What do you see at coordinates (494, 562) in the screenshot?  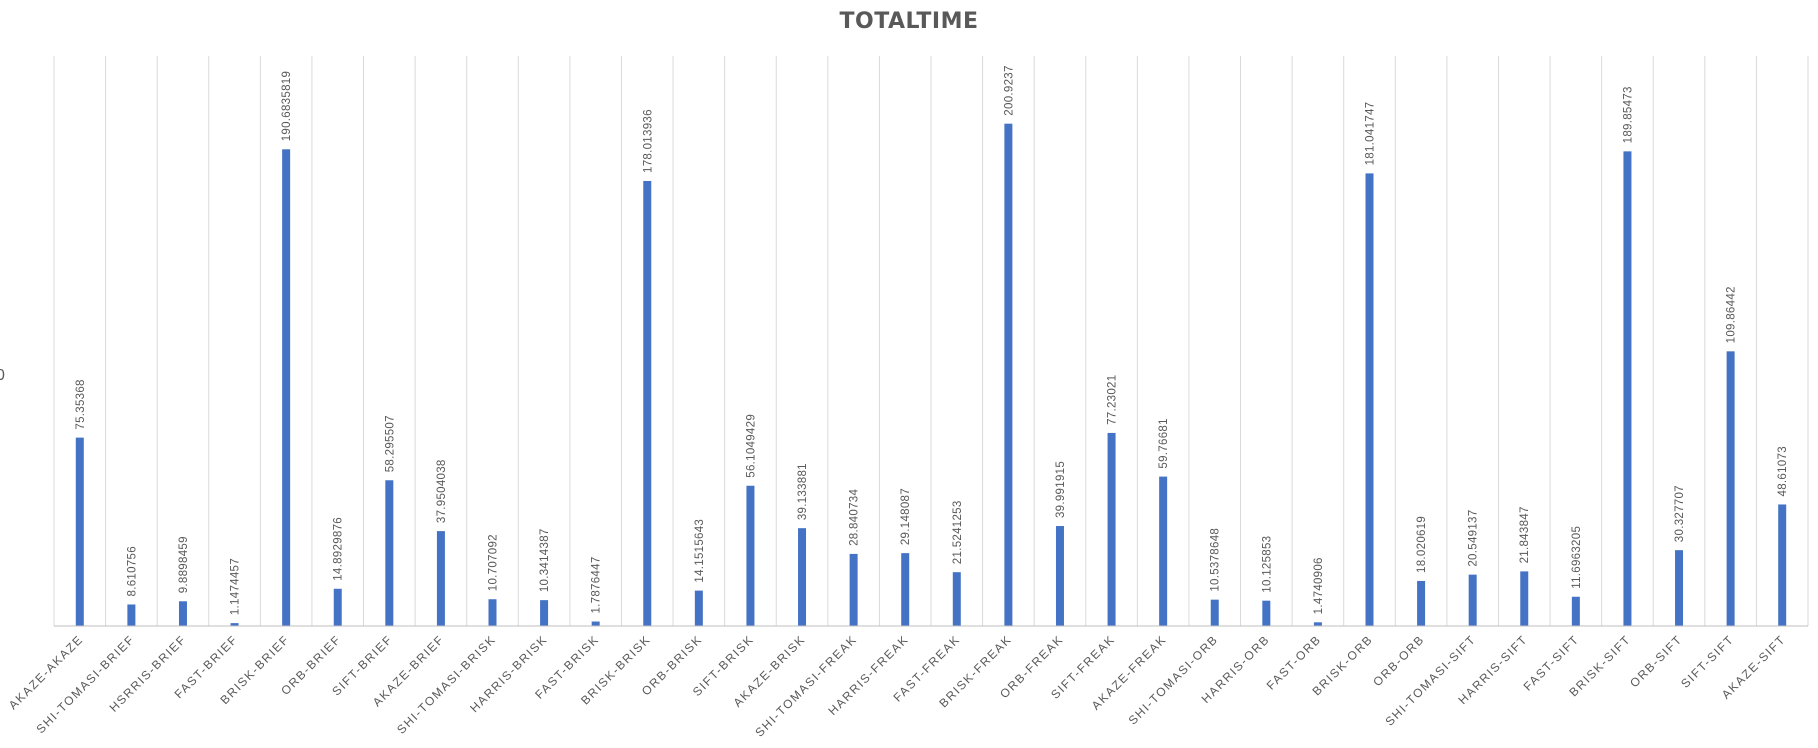 I see `data-label-shi-tomasi-brisk: 10.707092` at bounding box center [494, 562].